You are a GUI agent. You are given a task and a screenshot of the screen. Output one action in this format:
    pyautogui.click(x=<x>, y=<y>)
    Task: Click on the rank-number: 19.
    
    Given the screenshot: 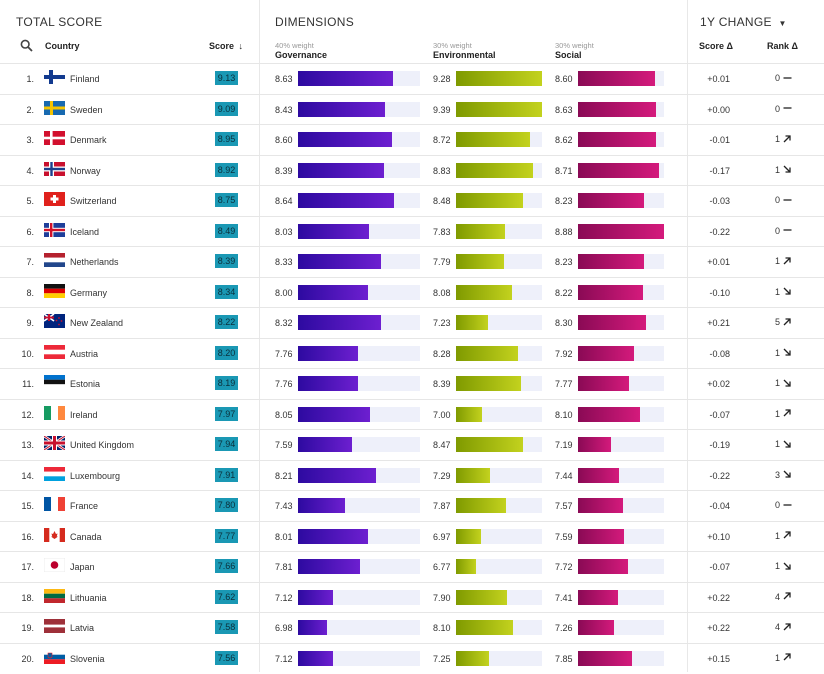 What is the action you would take?
    pyautogui.click(x=23, y=628)
    